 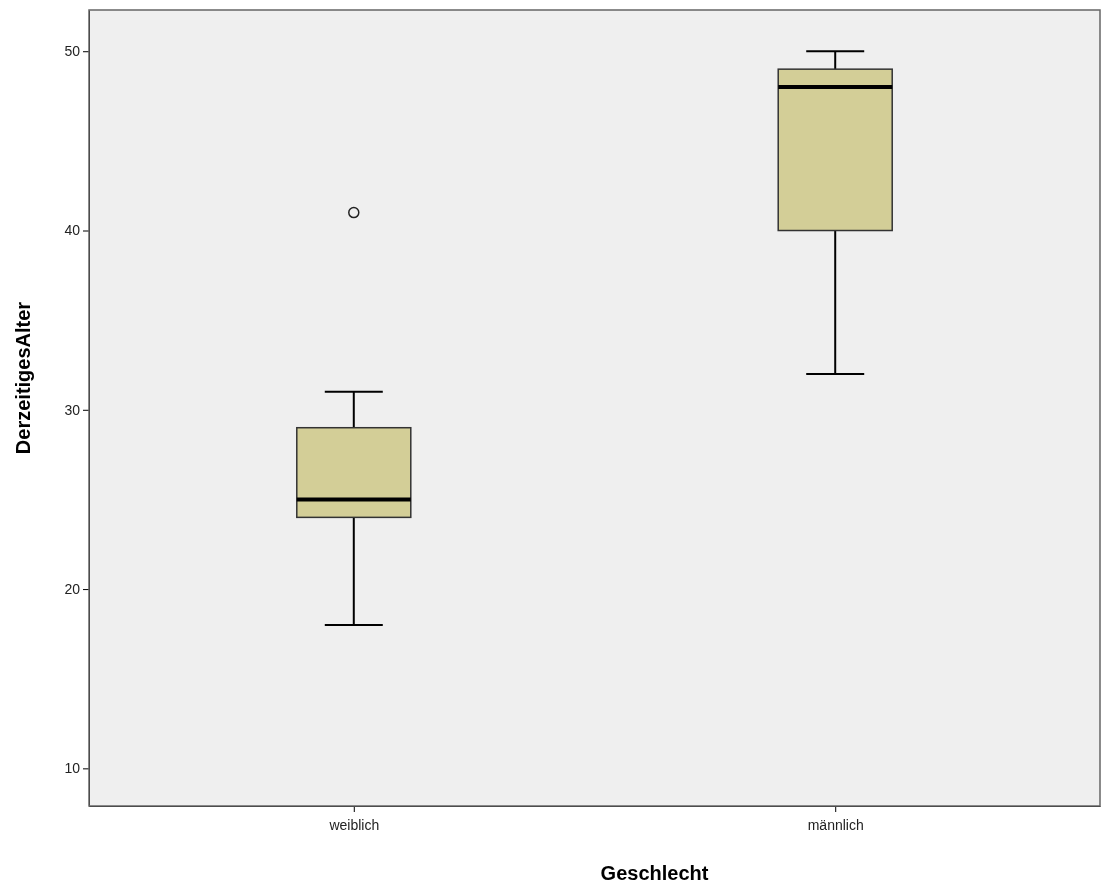 I want to click on x-axis-title: Geschlecht, so click(x=654, y=873).